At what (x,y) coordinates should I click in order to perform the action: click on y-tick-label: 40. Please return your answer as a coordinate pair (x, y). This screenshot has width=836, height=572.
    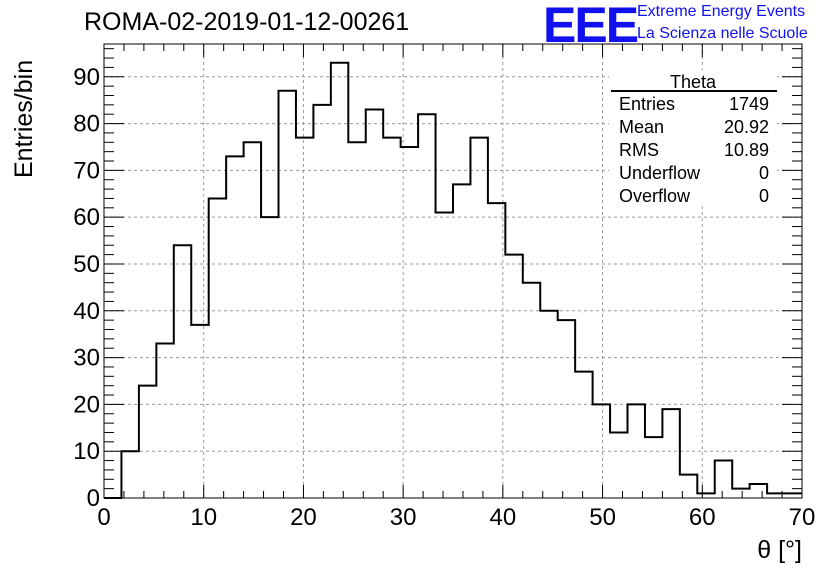
    Looking at the image, I should click on (86, 311).